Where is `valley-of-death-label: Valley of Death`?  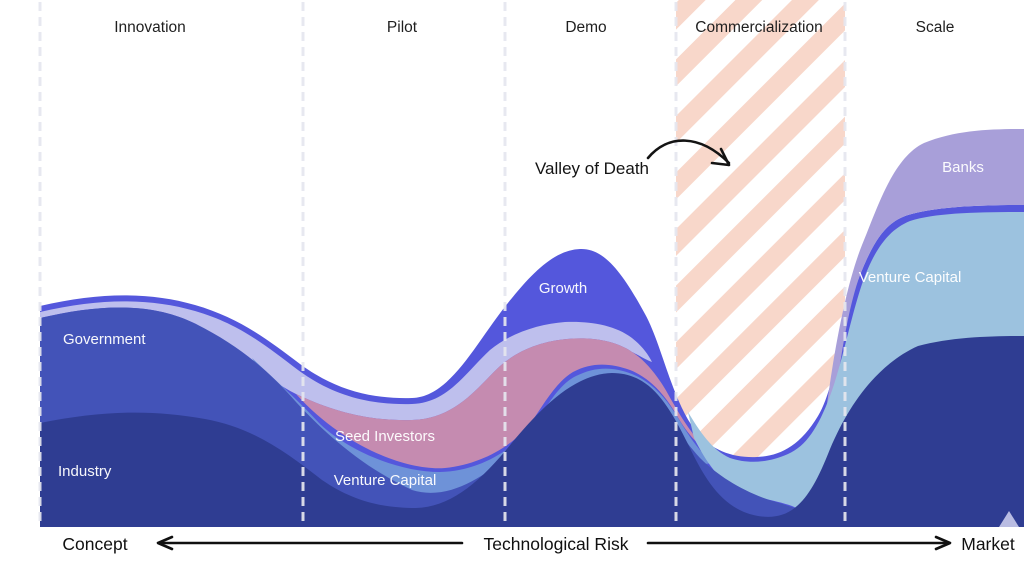
valley-of-death-label: Valley of Death is located at coordinates (592, 168).